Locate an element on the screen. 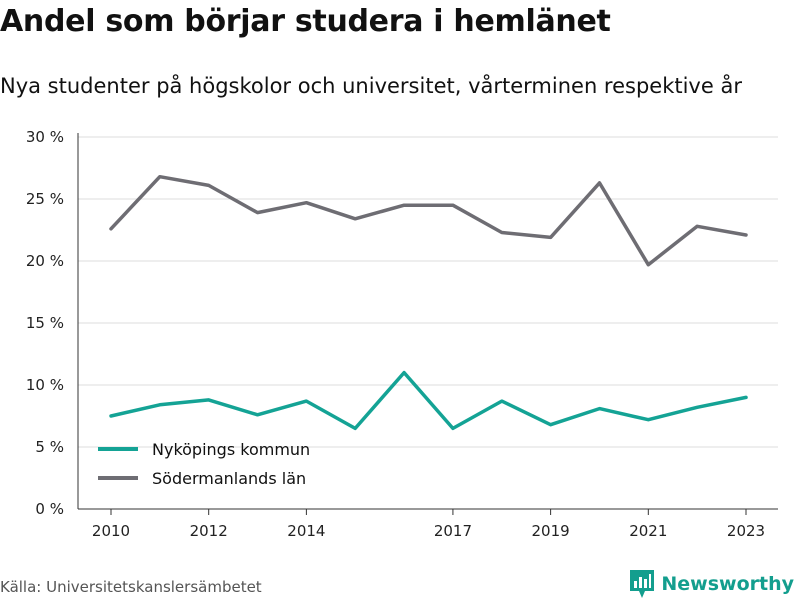 The height and width of the screenshot is (600, 800). x-tick-label: 2019 is located at coordinates (551, 531).